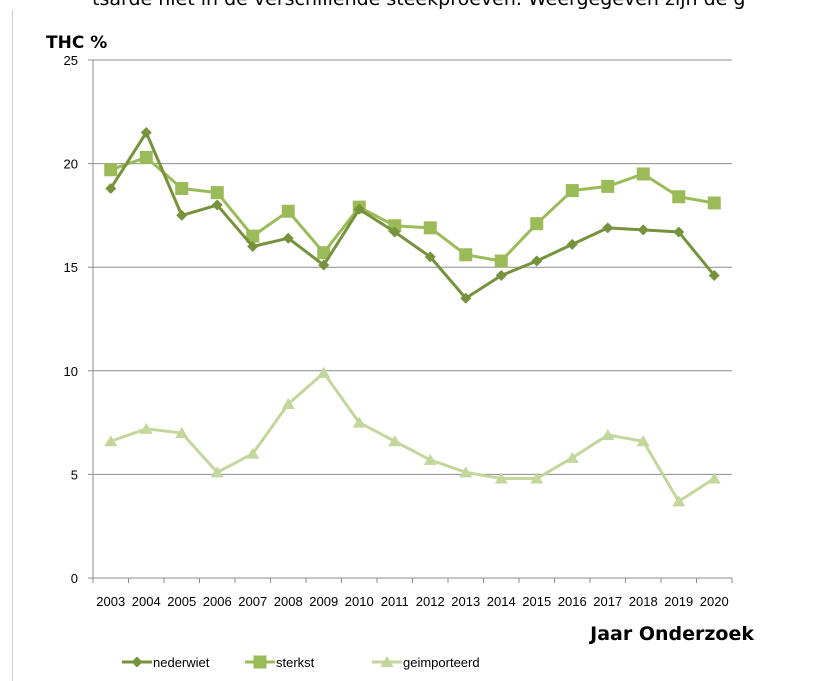 This screenshot has height=681, width=840. Describe the element at coordinates (324, 372) in the screenshot. I see `point-geimporteerd-2009` at that location.